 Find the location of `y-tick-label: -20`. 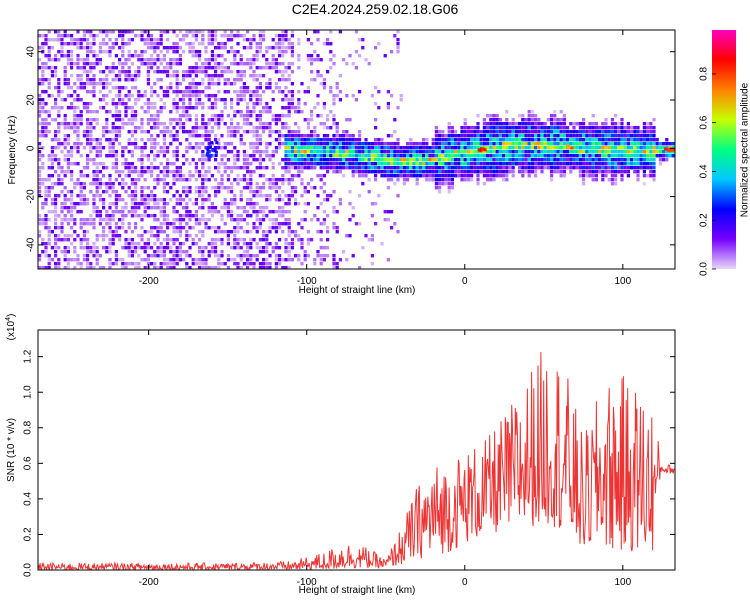

y-tick-label: -20 is located at coordinates (31, 196).